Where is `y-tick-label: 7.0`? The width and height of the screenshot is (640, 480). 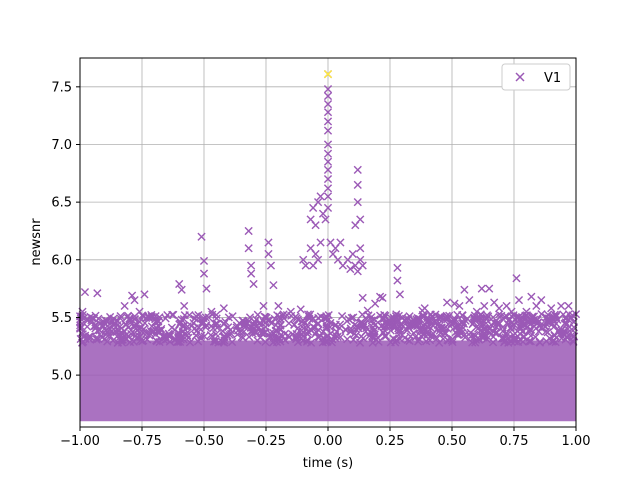 y-tick-label: 7.0 is located at coordinates (61, 145).